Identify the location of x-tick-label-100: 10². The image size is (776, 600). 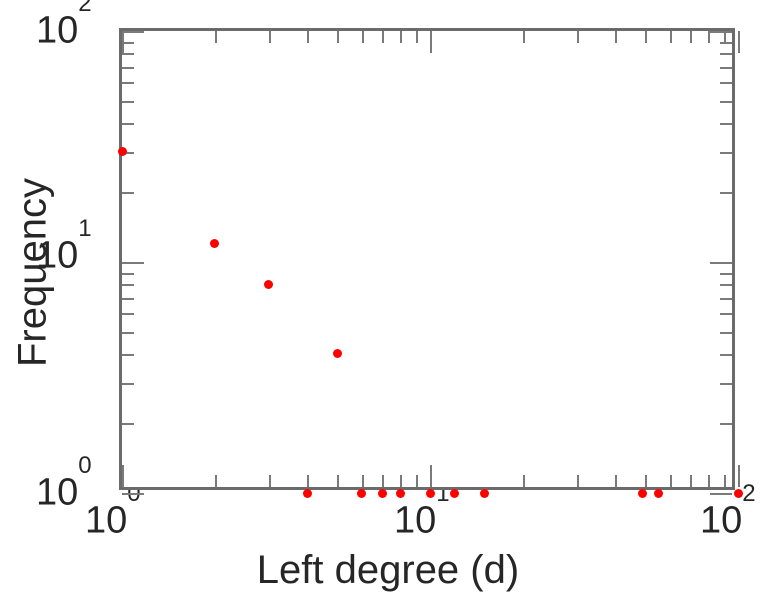
(728, 511).